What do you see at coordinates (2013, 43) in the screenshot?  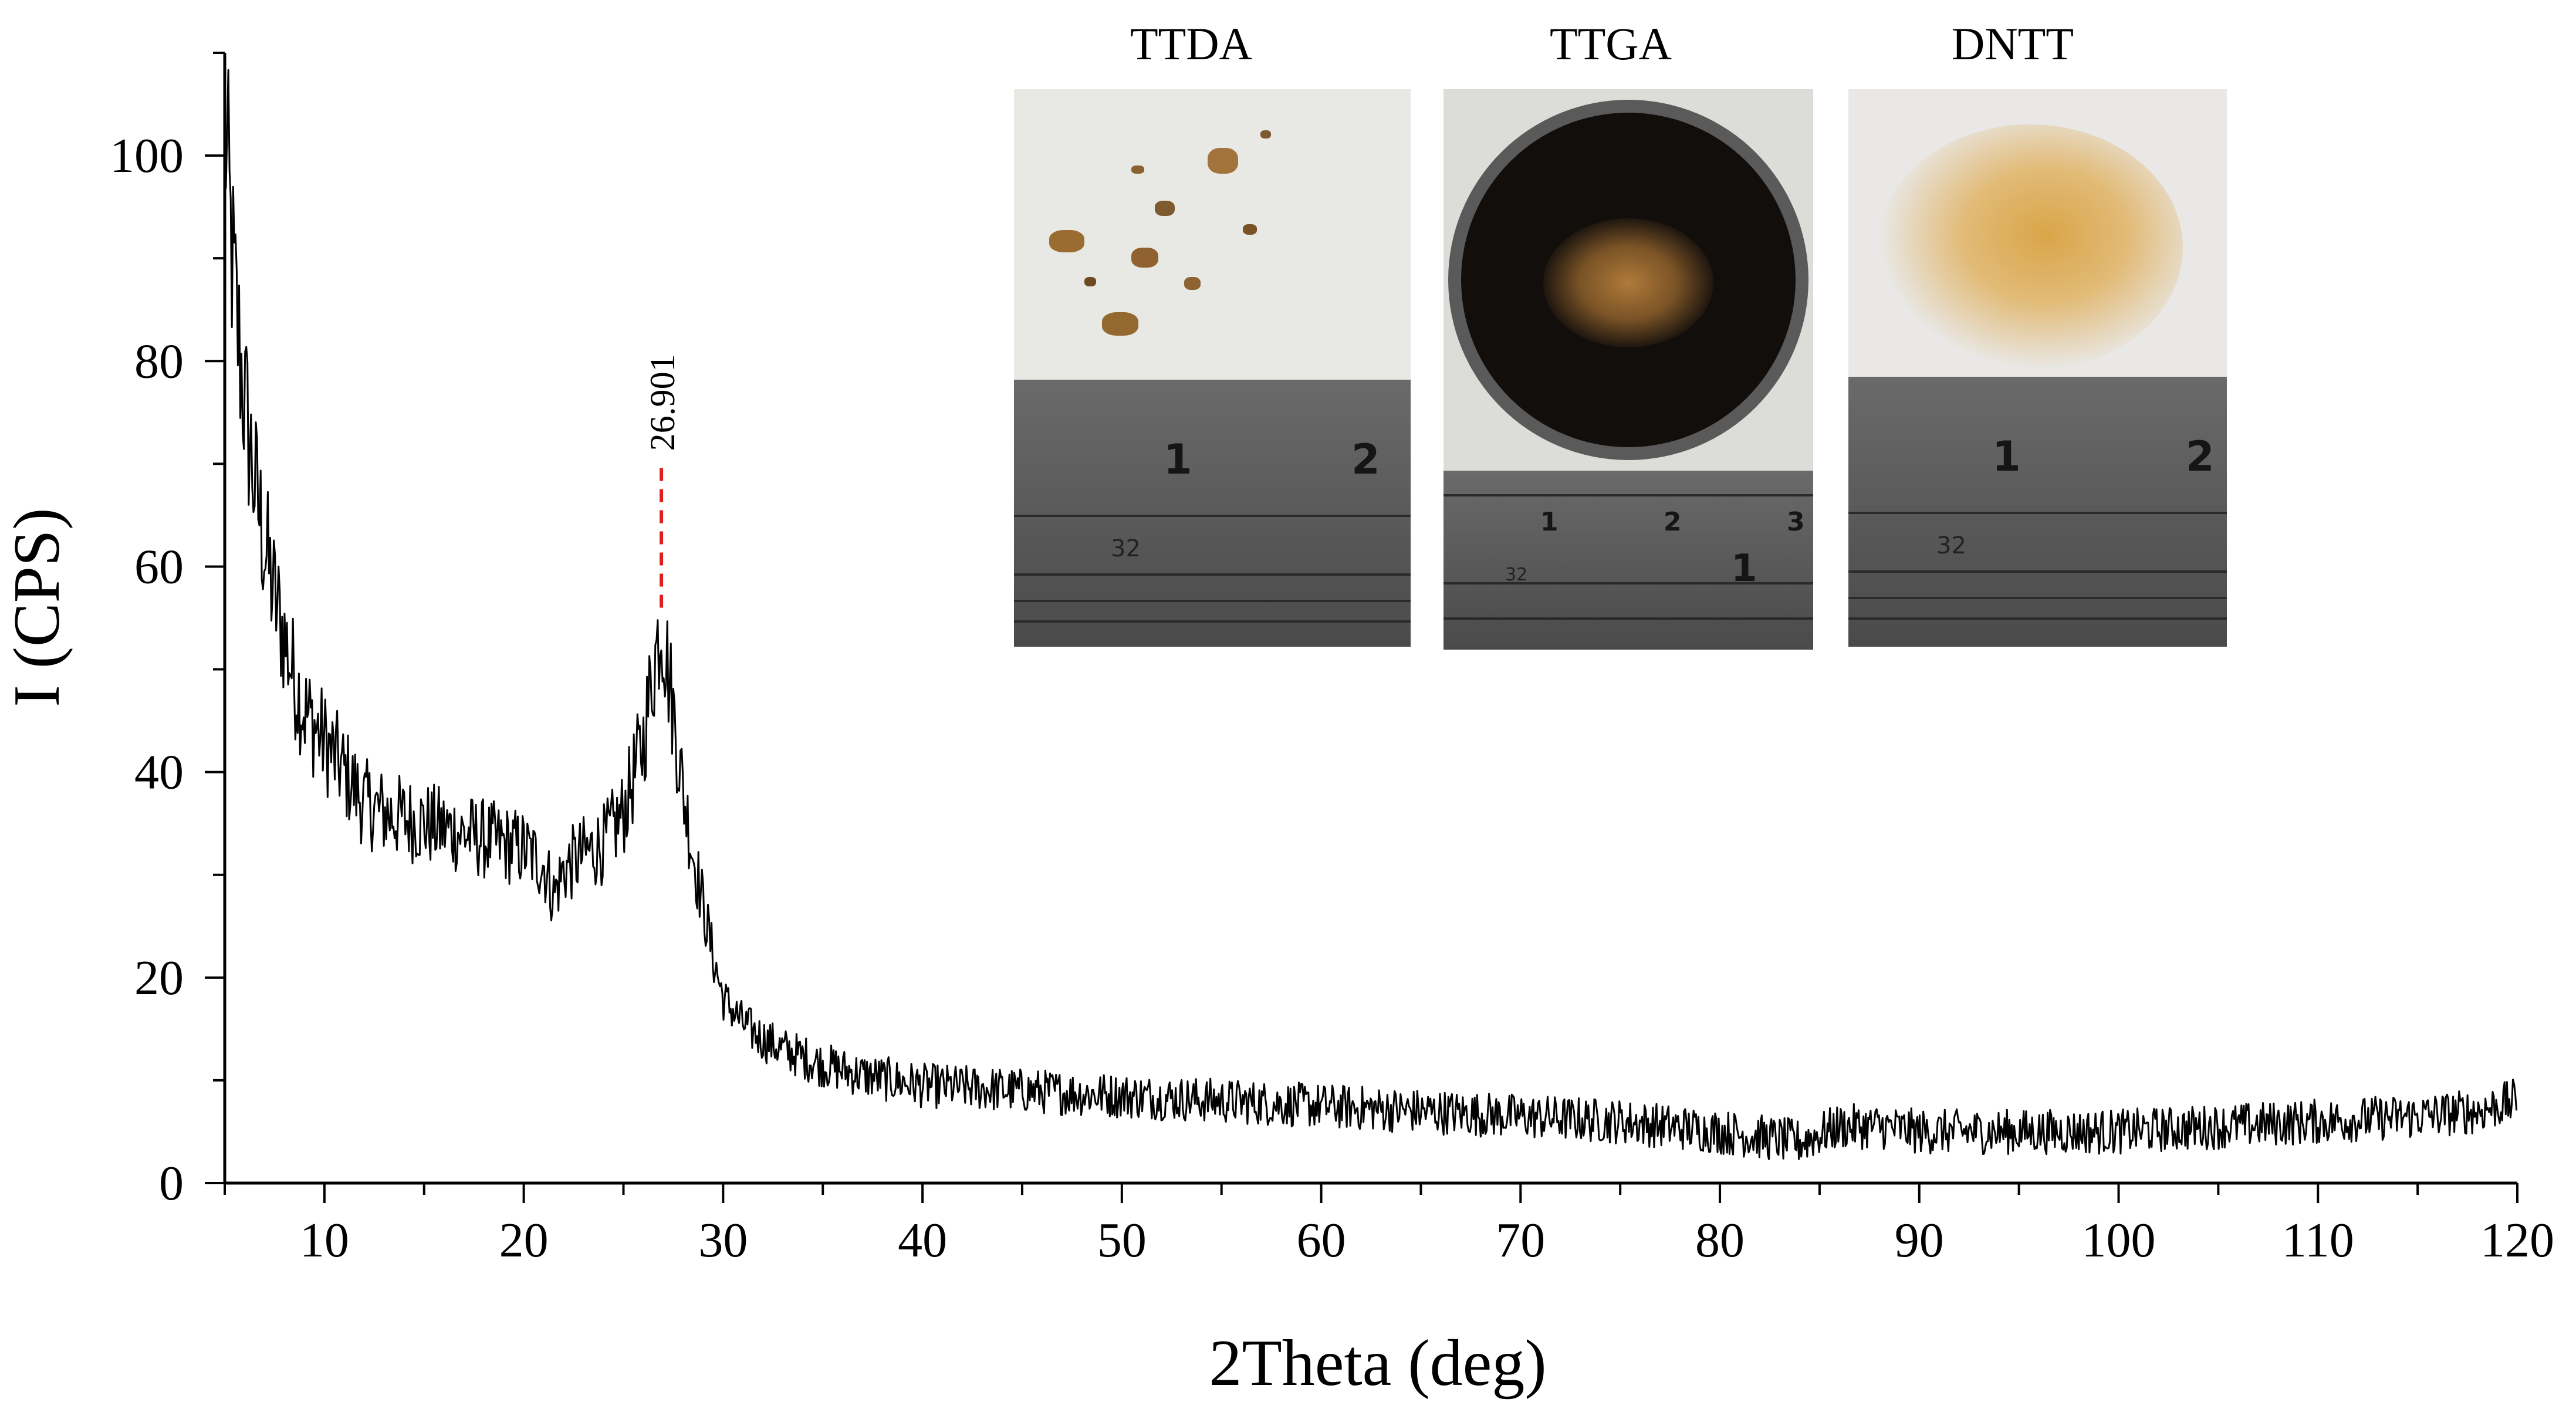 I see `inset-label-dntt: DNTT` at bounding box center [2013, 43].